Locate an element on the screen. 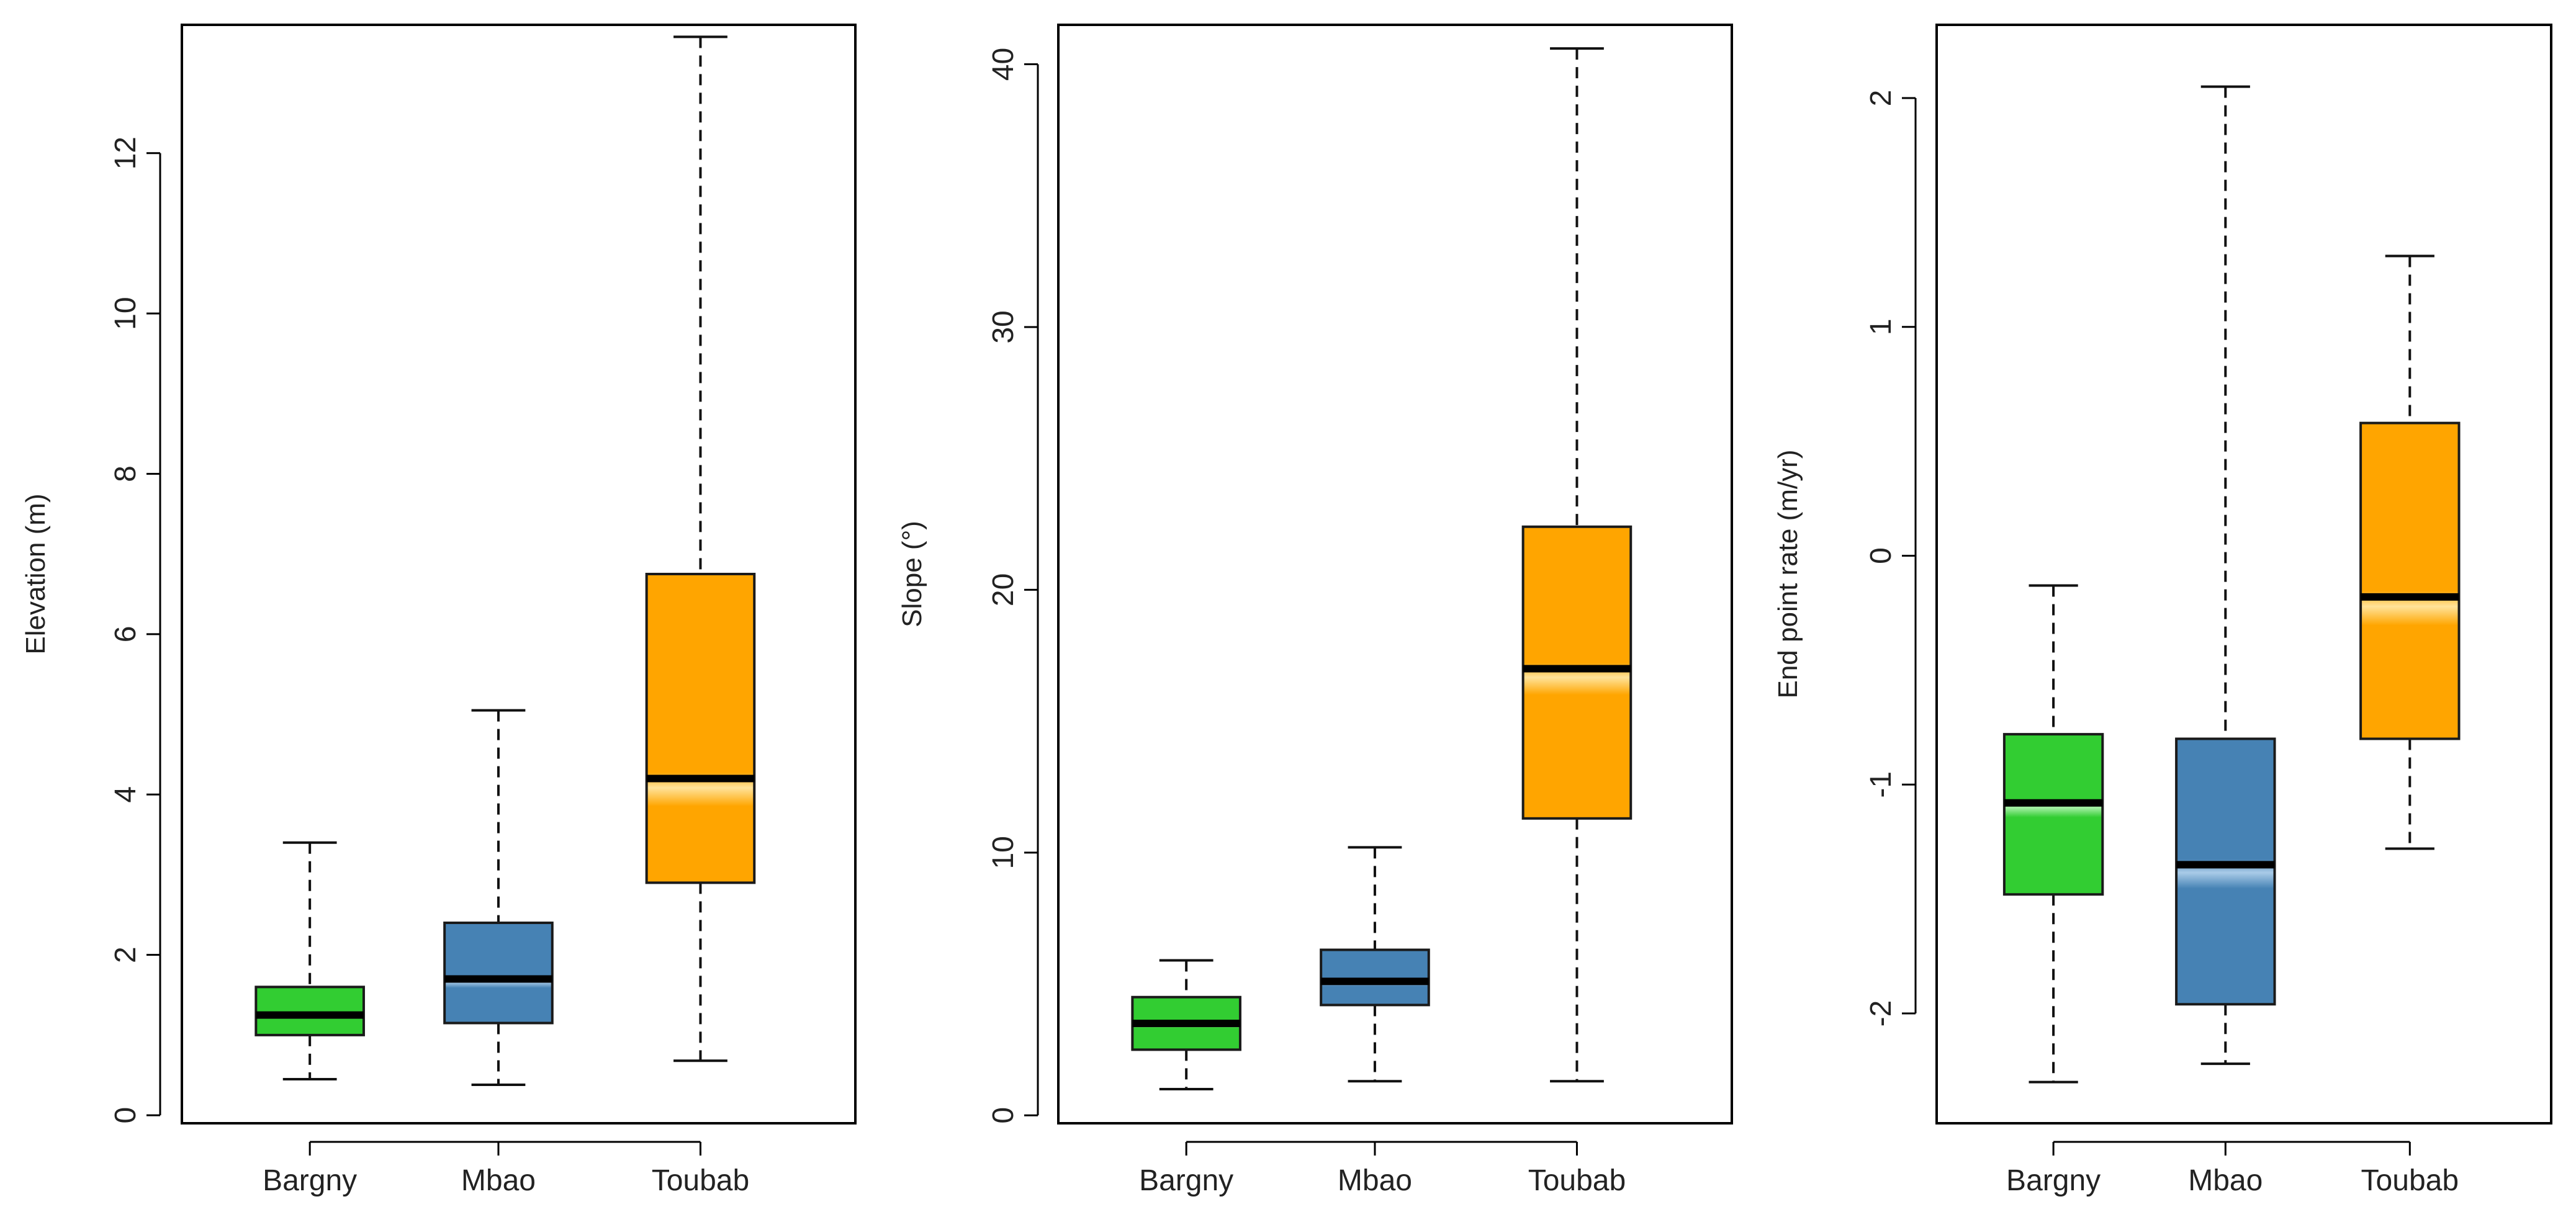  y-tick-label: 12 is located at coordinates (125, 153).